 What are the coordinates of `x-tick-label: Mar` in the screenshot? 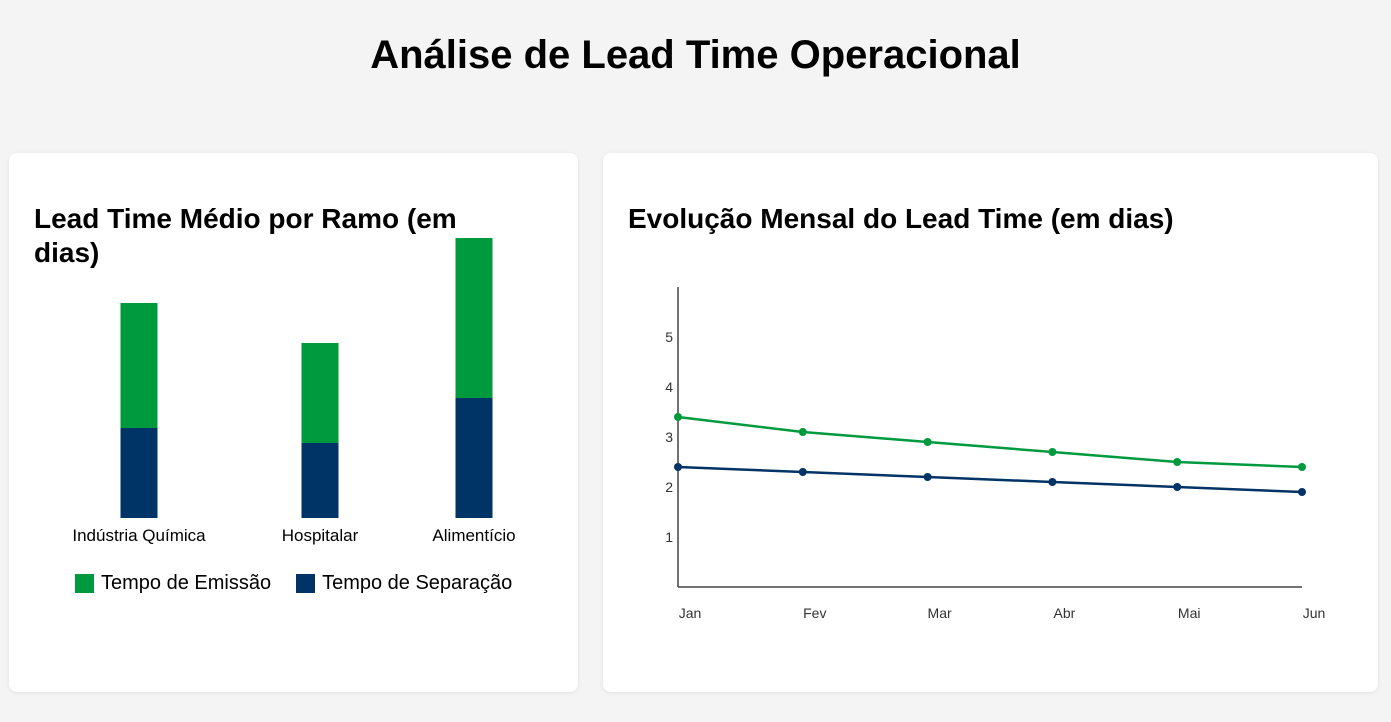 It's located at (940, 613).